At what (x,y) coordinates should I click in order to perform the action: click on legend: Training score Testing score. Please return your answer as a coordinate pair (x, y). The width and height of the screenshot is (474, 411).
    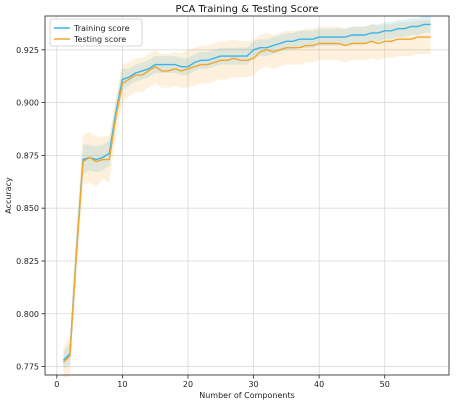
    Looking at the image, I should click on (96, 32).